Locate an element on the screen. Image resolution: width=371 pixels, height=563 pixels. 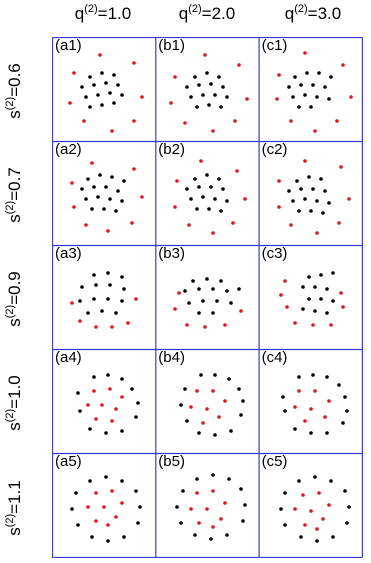
panel-c2: (c2) is located at coordinates (310, 193).